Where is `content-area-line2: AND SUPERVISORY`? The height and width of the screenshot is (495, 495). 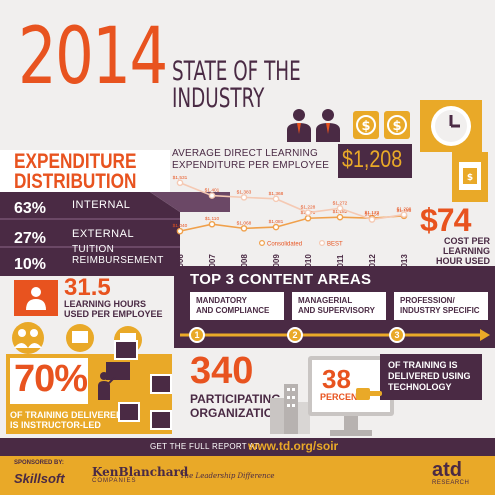
content-area-line2: AND SUPERVISORY is located at coordinates (336, 310).